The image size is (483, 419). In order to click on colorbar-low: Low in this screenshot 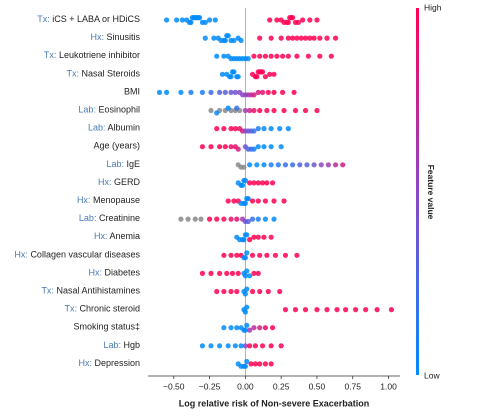, I will do `click(432, 375)`.